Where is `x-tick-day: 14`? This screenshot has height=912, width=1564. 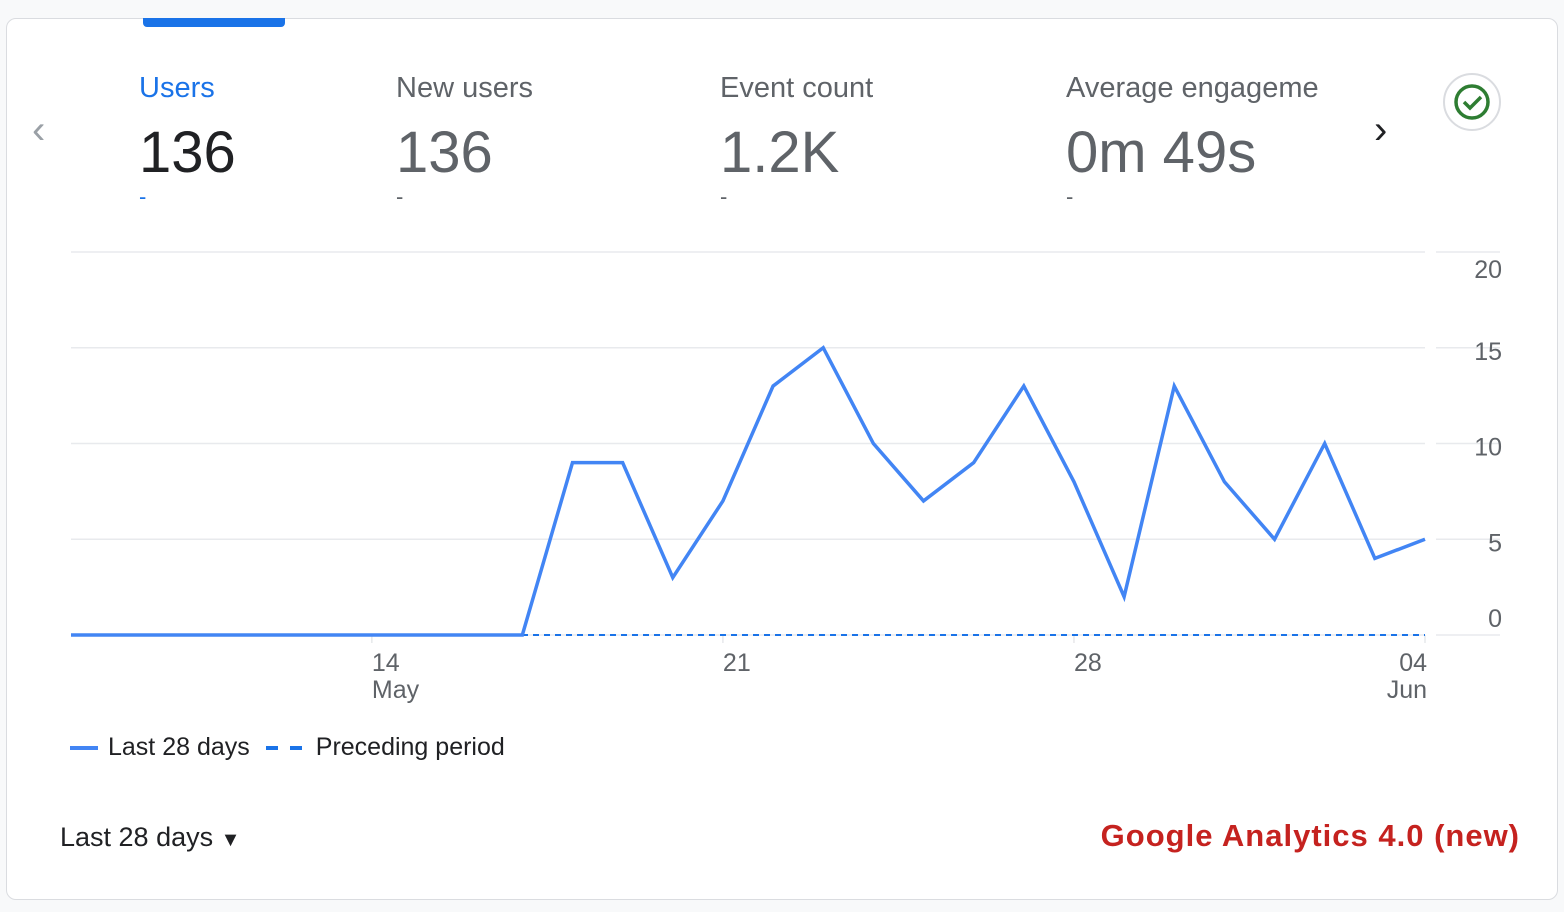 x-tick-day: 14 is located at coordinates (386, 663).